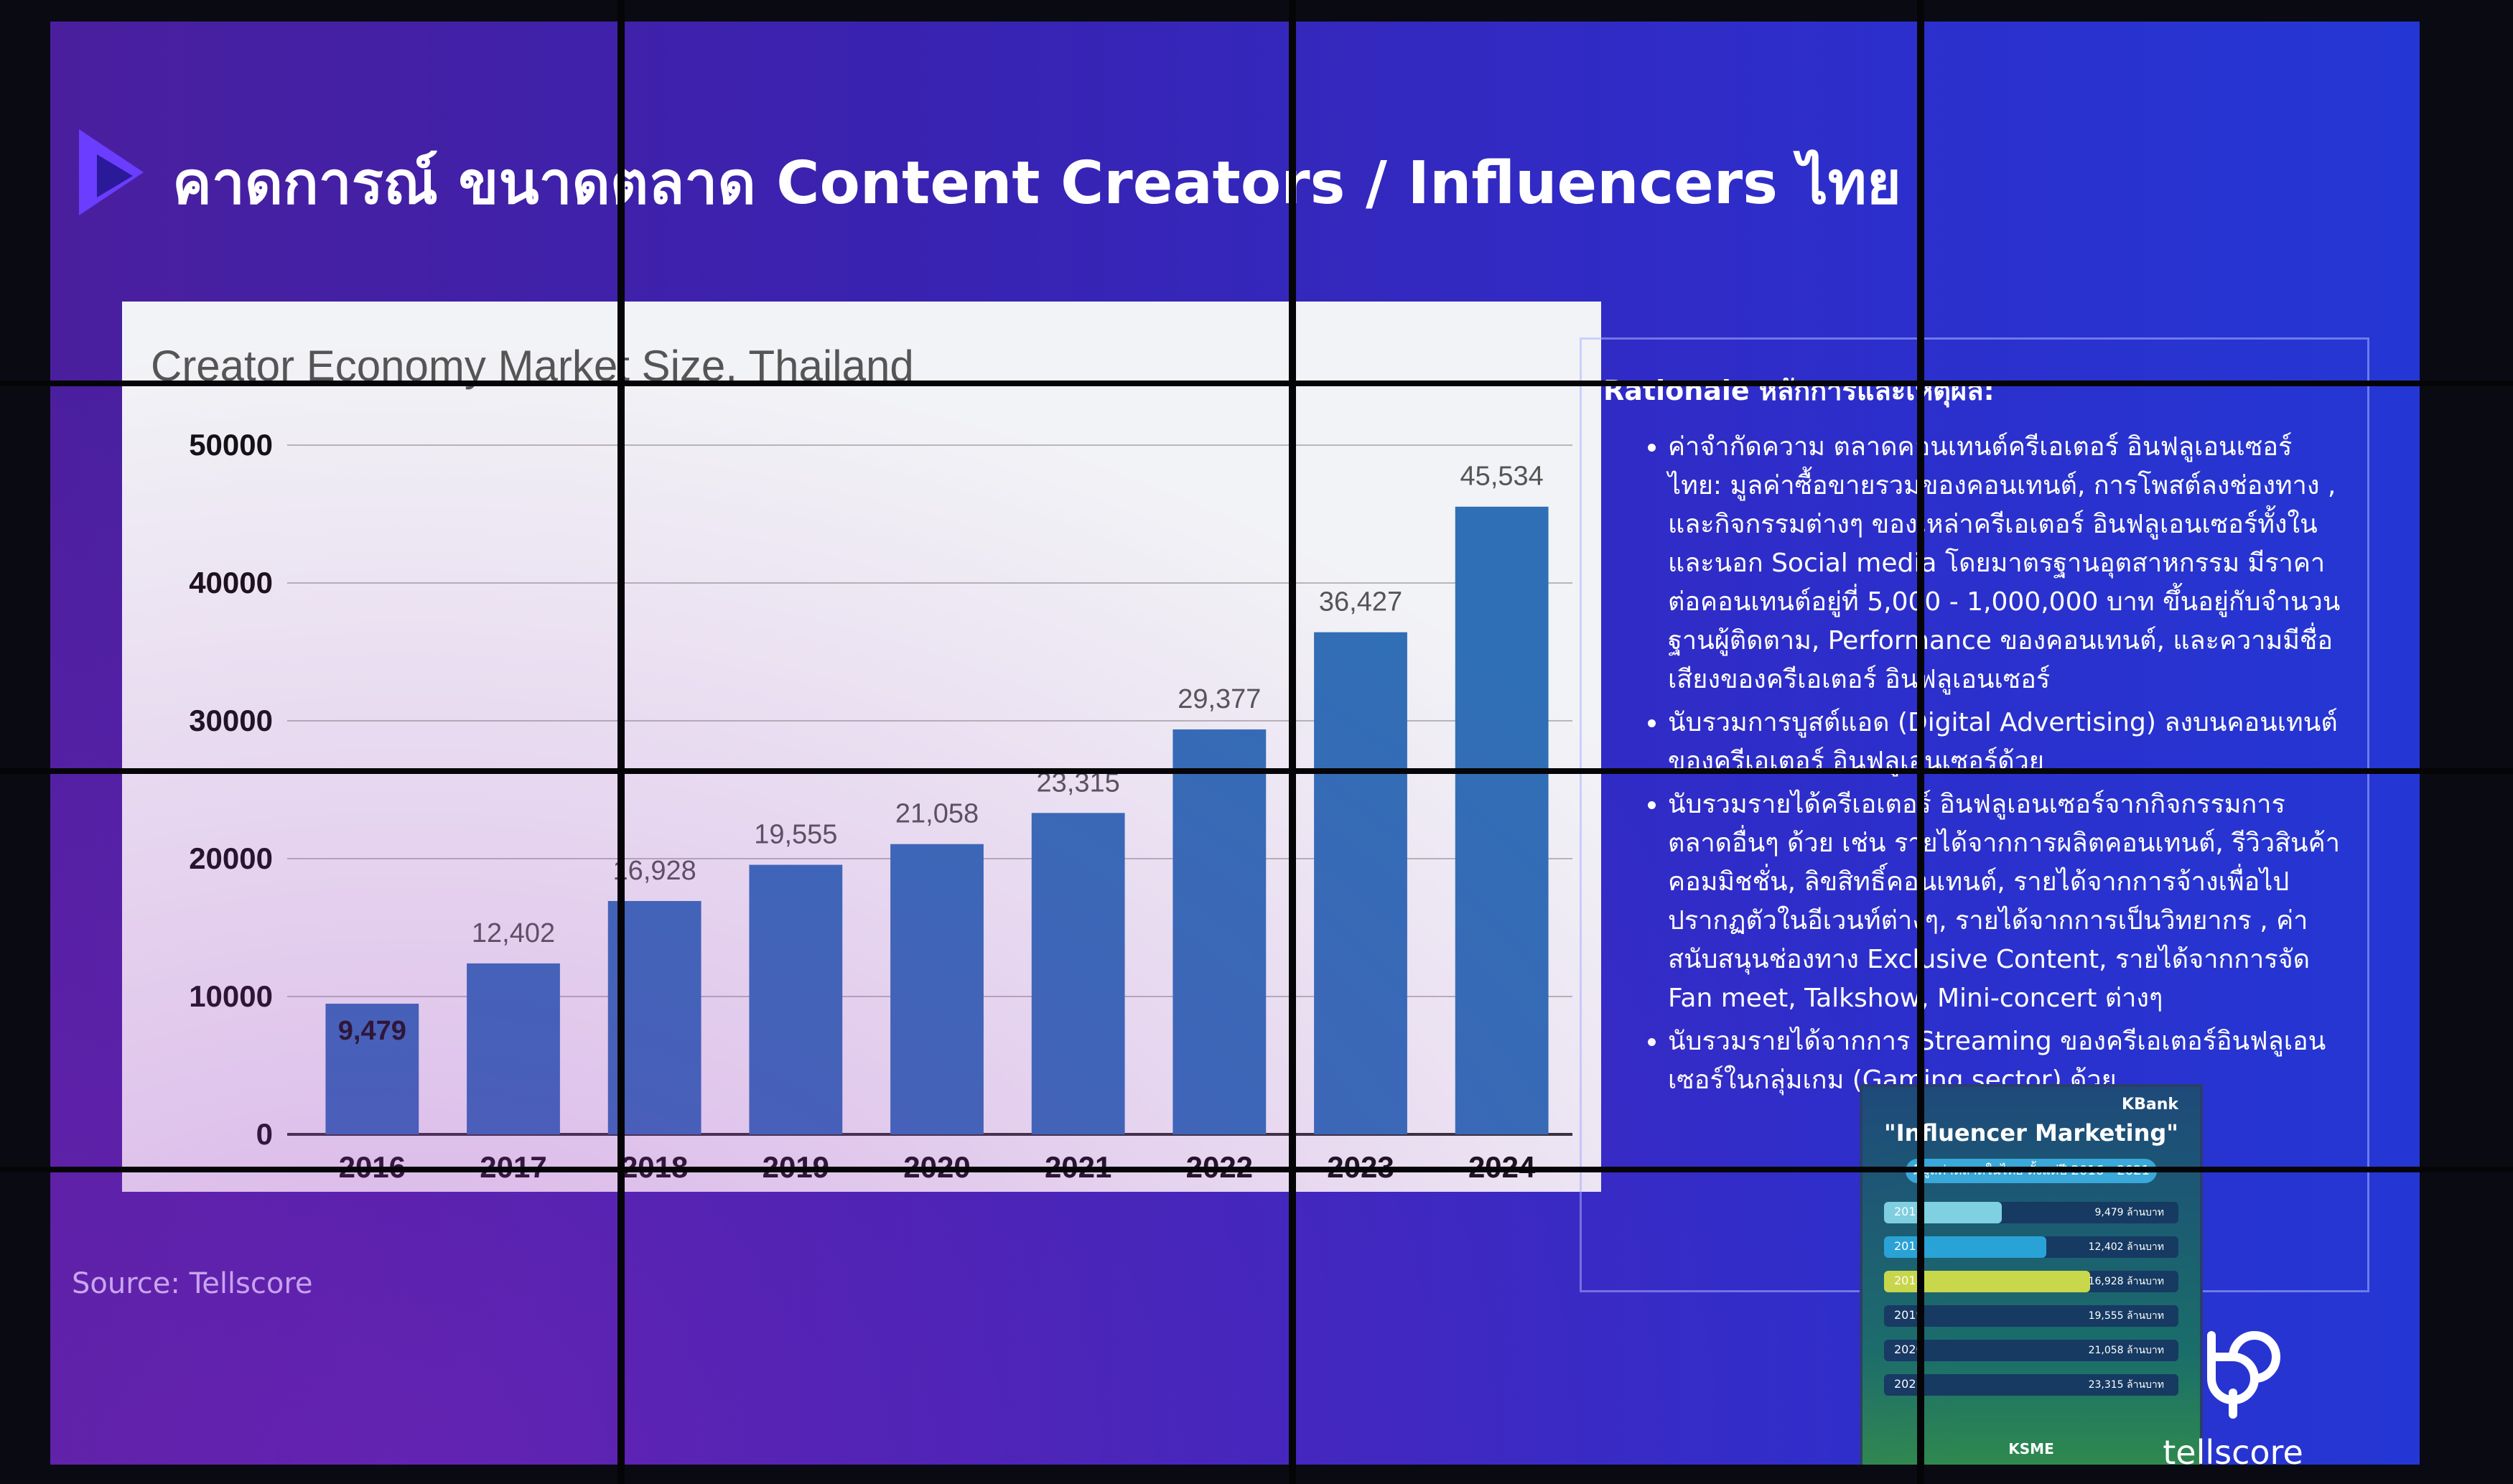 This screenshot has width=2513, height=1484. Describe the element at coordinates (2126, 1350) in the screenshot. I see `thumbnail-value: 21,058 ล้านบาท` at that location.